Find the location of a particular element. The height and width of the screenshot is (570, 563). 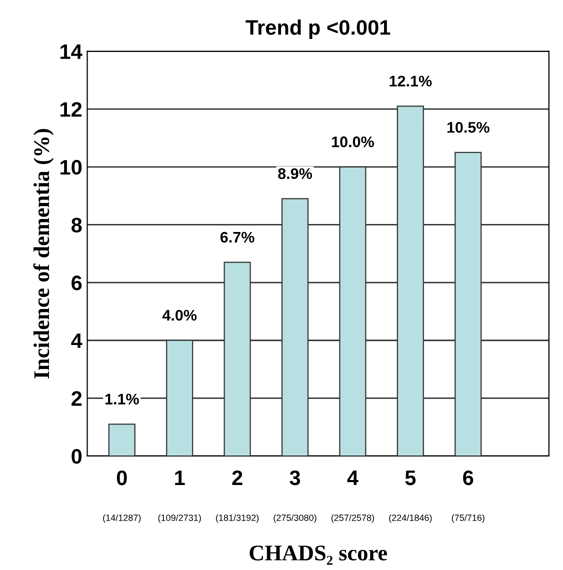

bar is located at coordinates (122, 440).